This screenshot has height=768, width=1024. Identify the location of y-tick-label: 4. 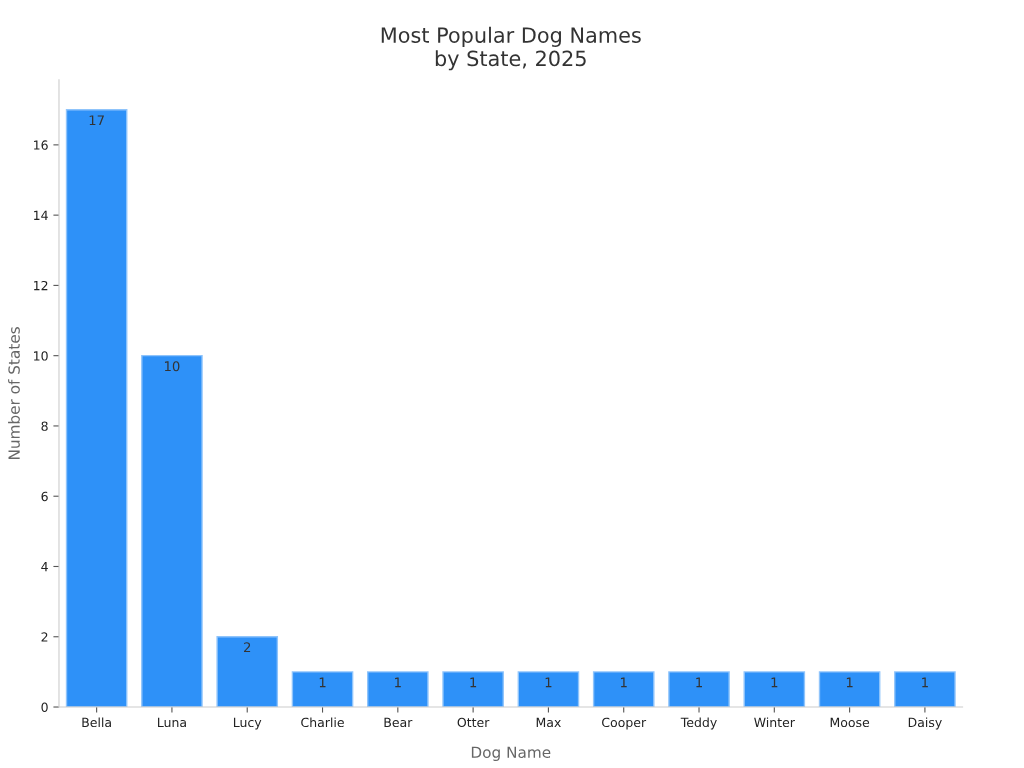
(44, 567).